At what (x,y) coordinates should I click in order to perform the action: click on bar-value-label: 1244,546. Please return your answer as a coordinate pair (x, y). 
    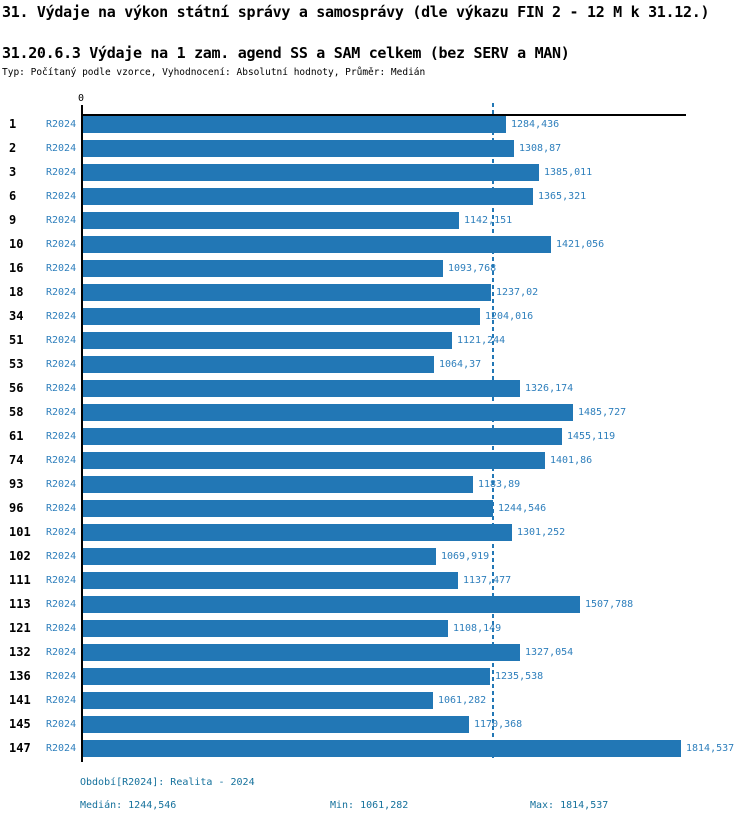
    Looking at the image, I should click on (522, 508).